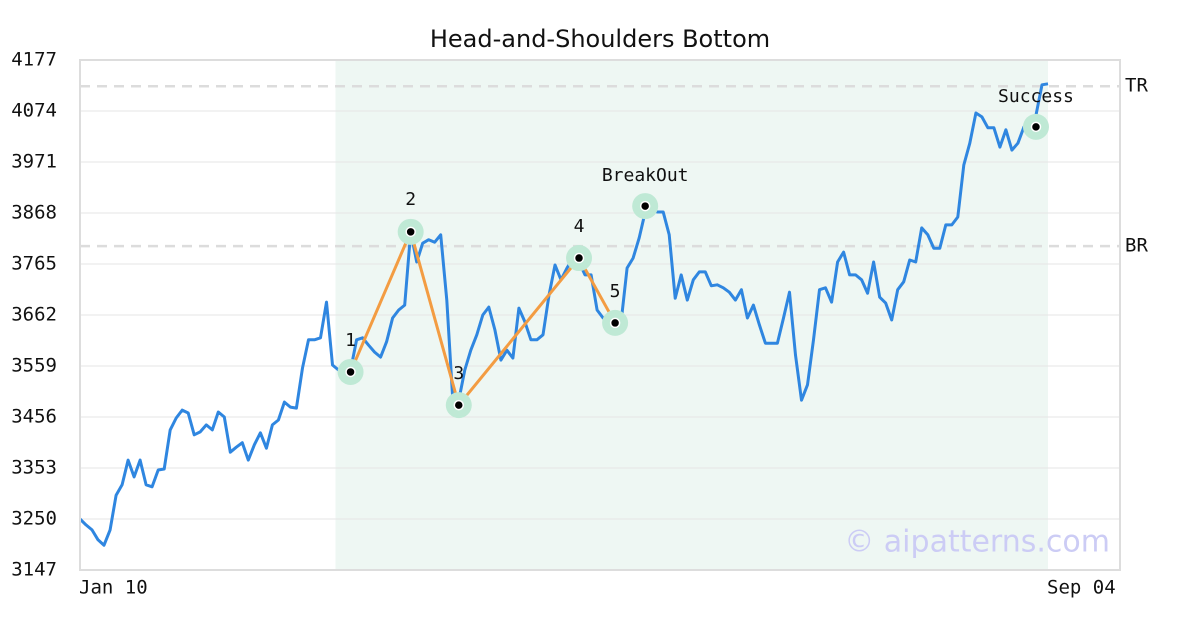 The image size is (1200, 630). What do you see at coordinates (34, 315) in the screenshot?
I see `y-tick-label: 3662` at bounding box center [34, 315].